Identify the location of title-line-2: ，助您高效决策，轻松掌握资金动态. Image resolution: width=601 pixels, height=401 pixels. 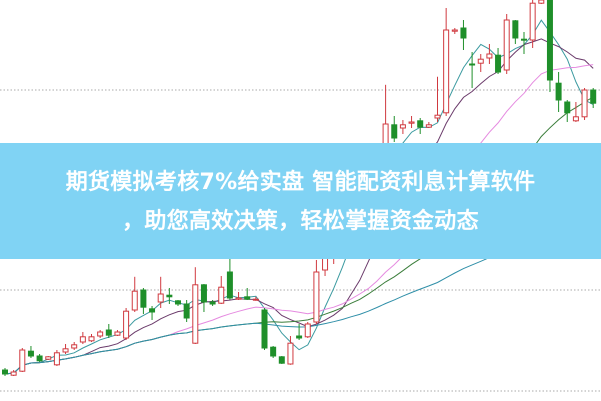
(300, 221).